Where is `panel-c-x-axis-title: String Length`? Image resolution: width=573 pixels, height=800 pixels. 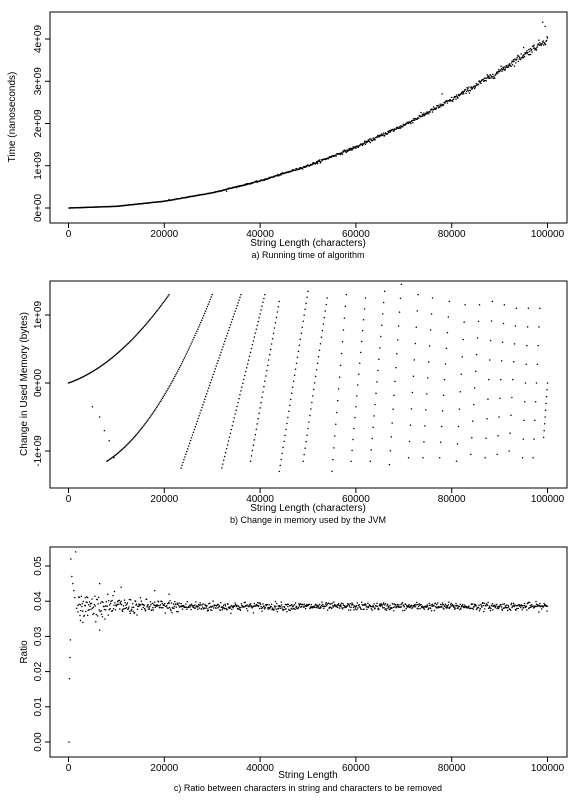 panel-c-x-axis-title: String Length is located at coordinates (308, 775).